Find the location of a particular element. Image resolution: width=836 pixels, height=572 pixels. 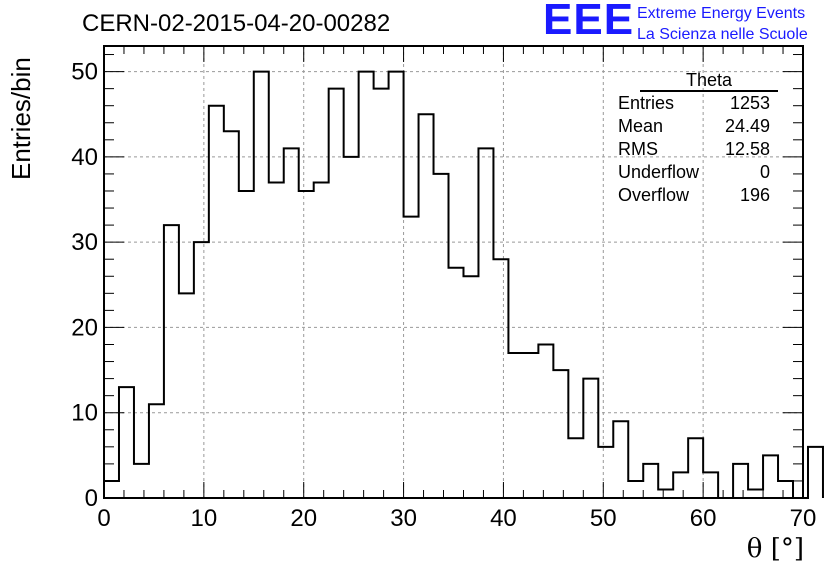

y-axis-label: Entries/bin is located at coordinates (21, 118).